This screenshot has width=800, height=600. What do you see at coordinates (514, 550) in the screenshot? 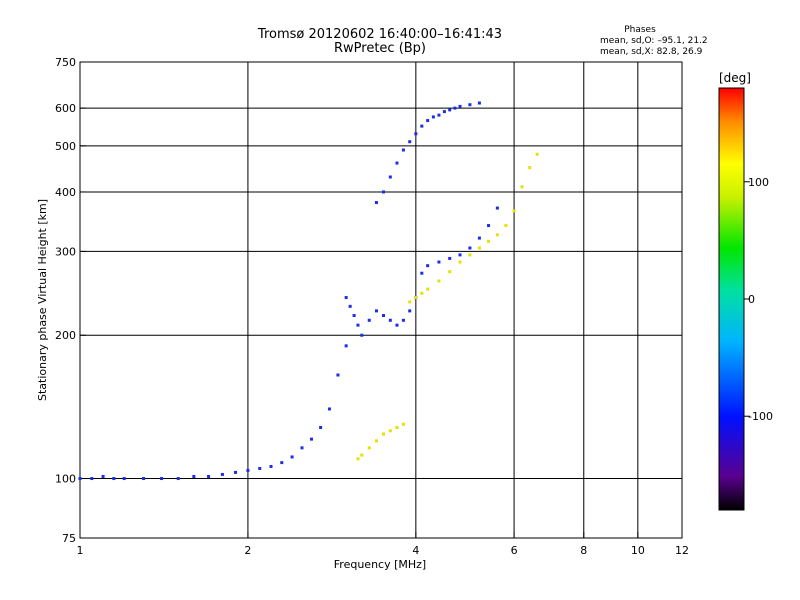
I see `x-tick-label: 6` at bounding box center [514, 550].